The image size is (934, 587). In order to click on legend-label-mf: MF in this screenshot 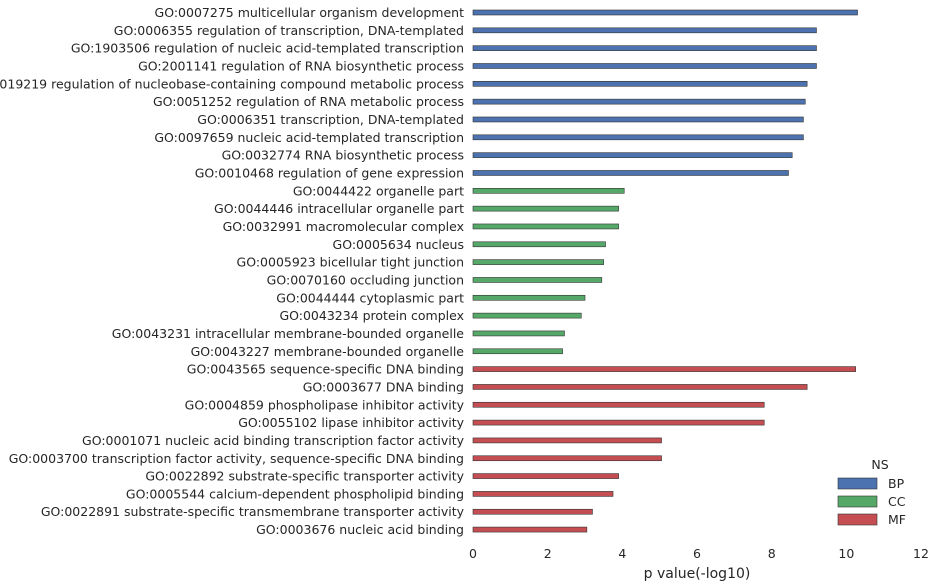, I will do `click(897, 519)`.